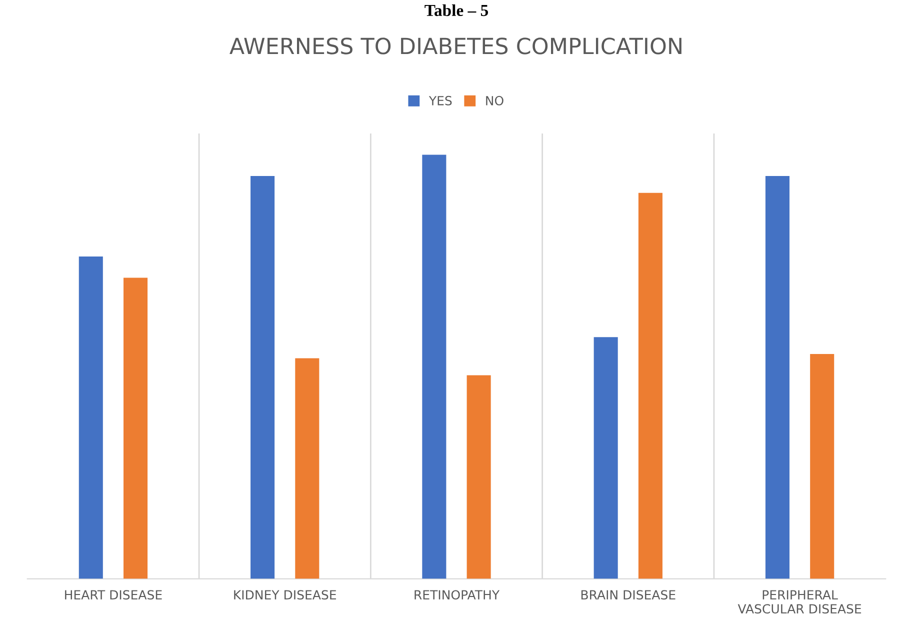 The height and width of the screenshot is (636, 913). I want to click on chart-title: AWERNESS TO DIABETES COMPLICATION, so click(456, 46).